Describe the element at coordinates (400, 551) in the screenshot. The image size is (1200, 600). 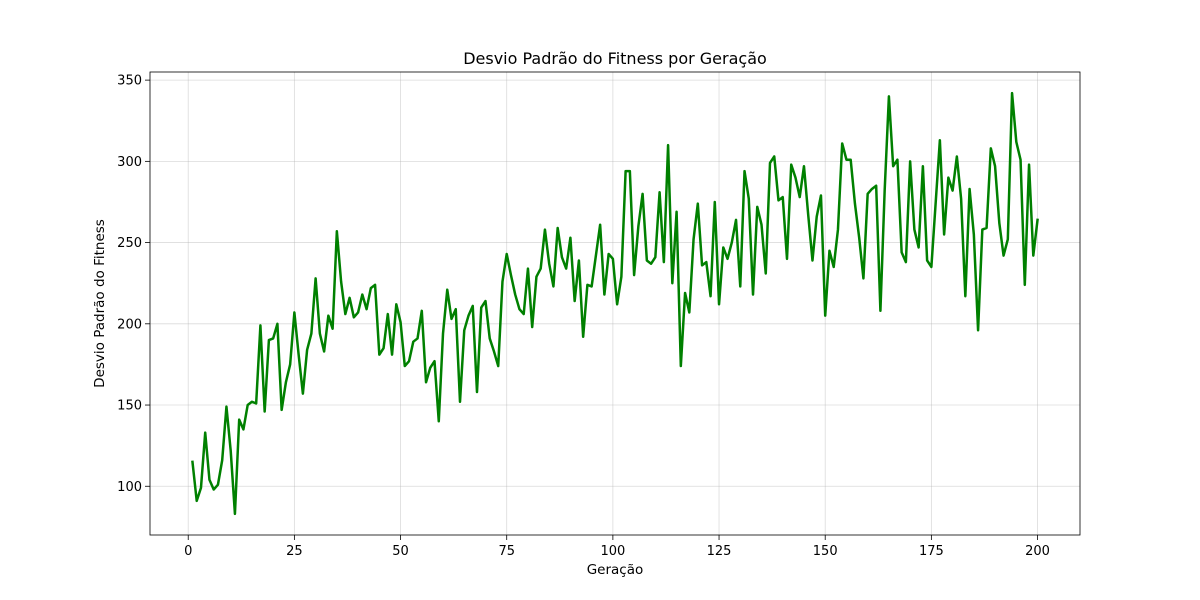
I see `x-tick-label: 50` at that location.